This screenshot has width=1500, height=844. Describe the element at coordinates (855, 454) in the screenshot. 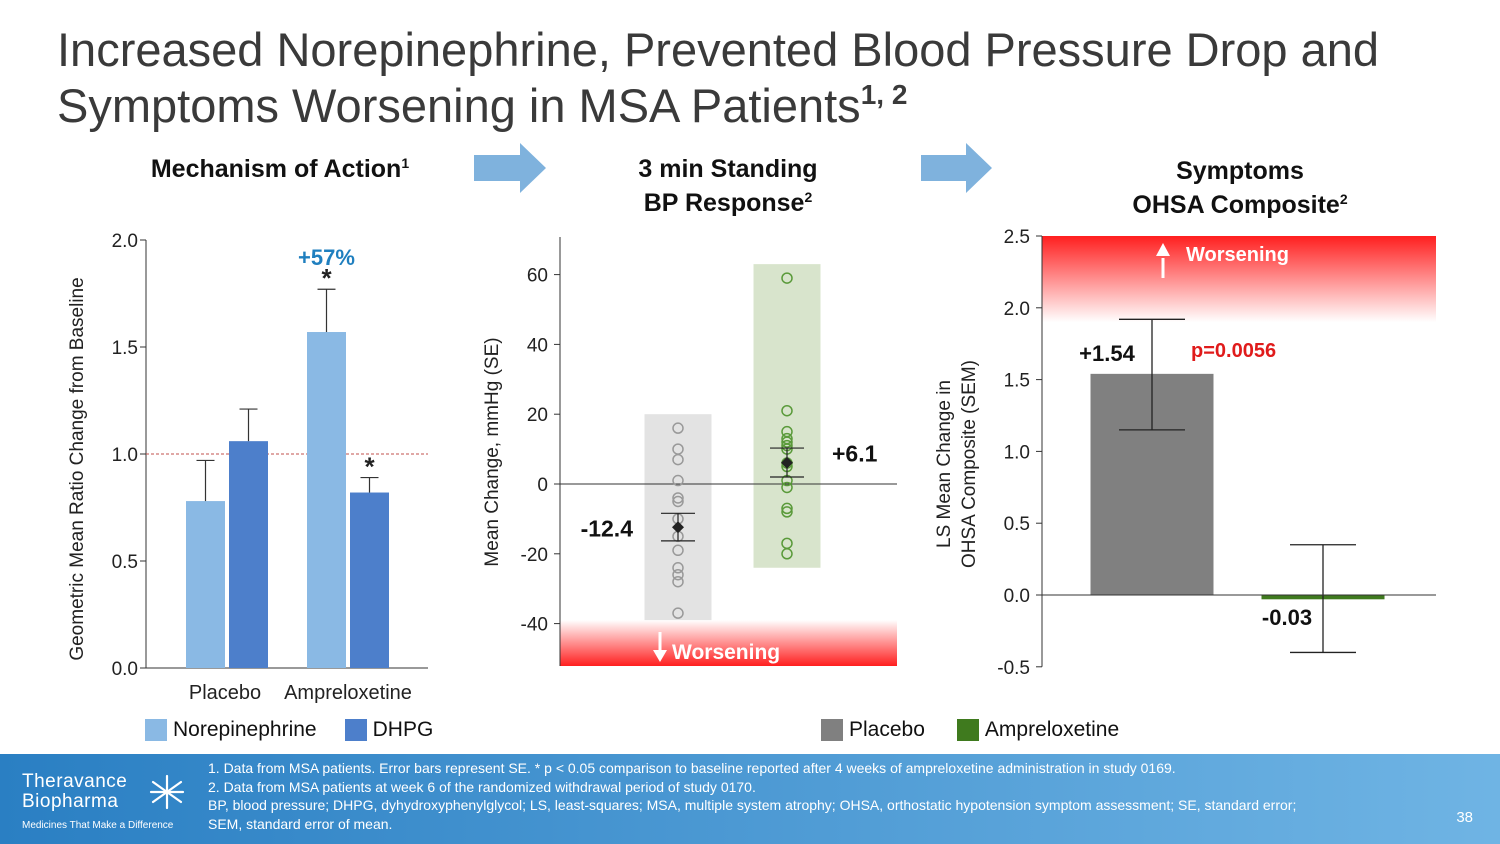

I see `mean-label-ampreloxetine: +6.1` at that location.